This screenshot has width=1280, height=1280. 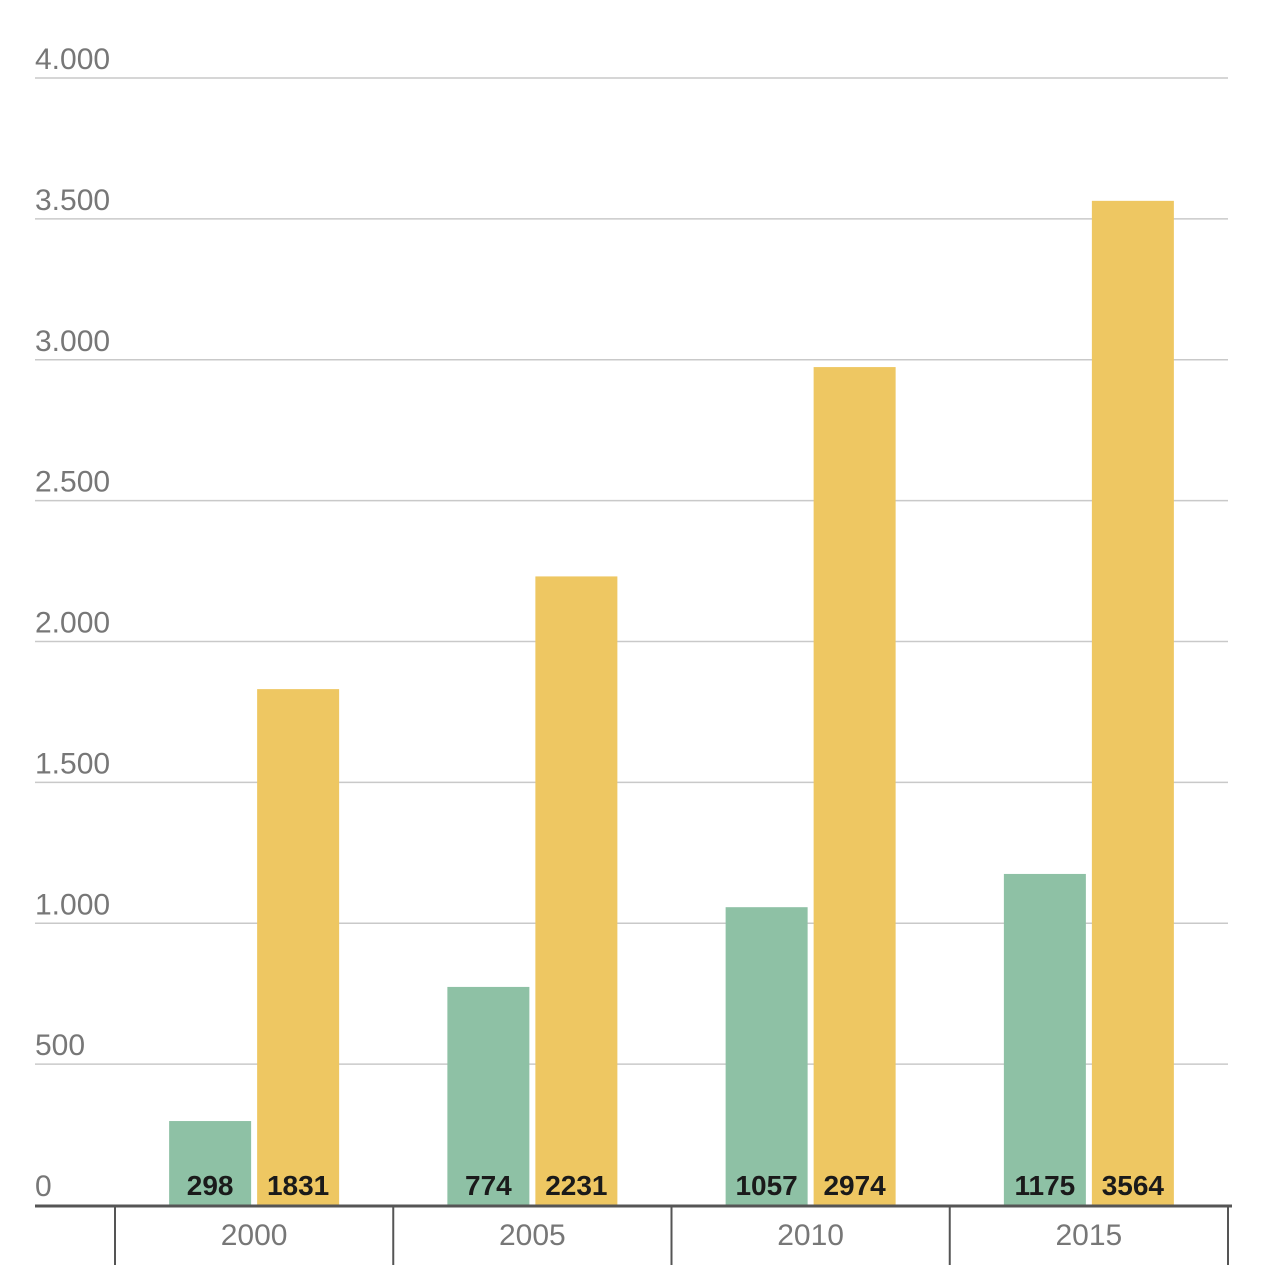 I want to click on bar-value-label: 2231, so click(x=576, y=1185).